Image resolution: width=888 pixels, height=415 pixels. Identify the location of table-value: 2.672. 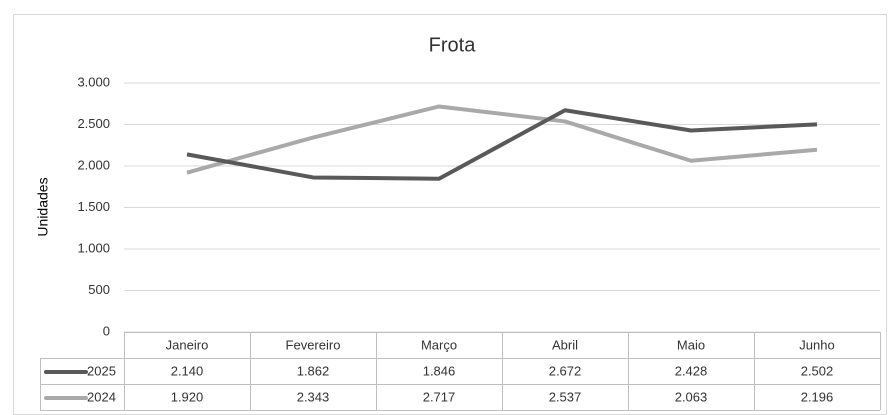
(565, 370).